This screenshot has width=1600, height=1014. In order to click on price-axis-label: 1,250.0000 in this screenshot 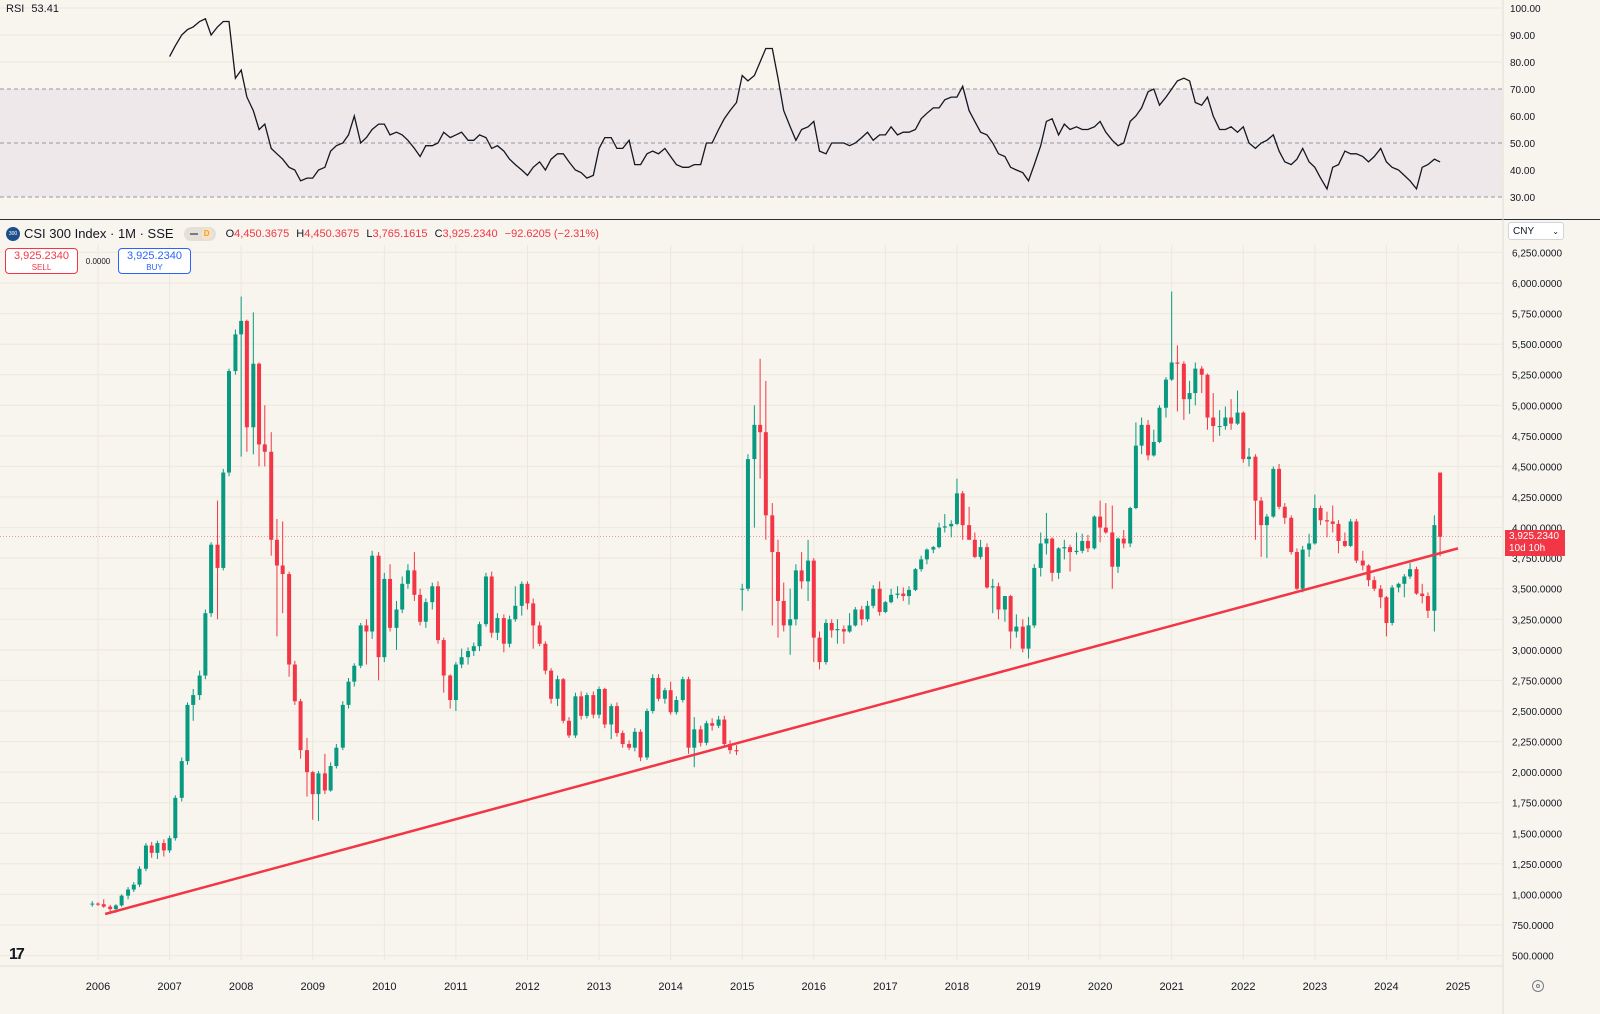, I will do `click(1537, 865)`.